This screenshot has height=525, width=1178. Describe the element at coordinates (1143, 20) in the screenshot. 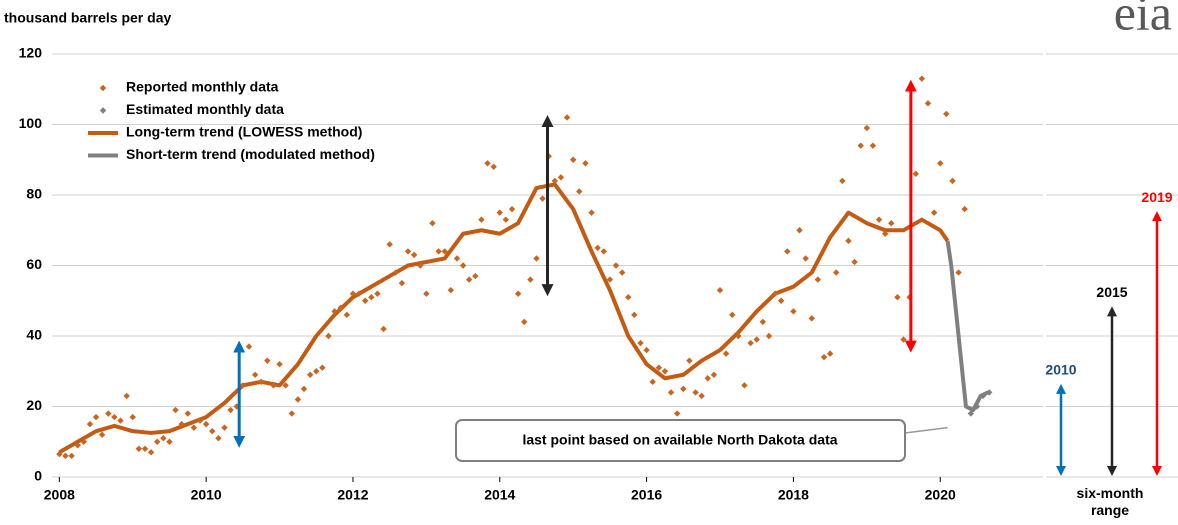

I see `logo: eia` at that location.